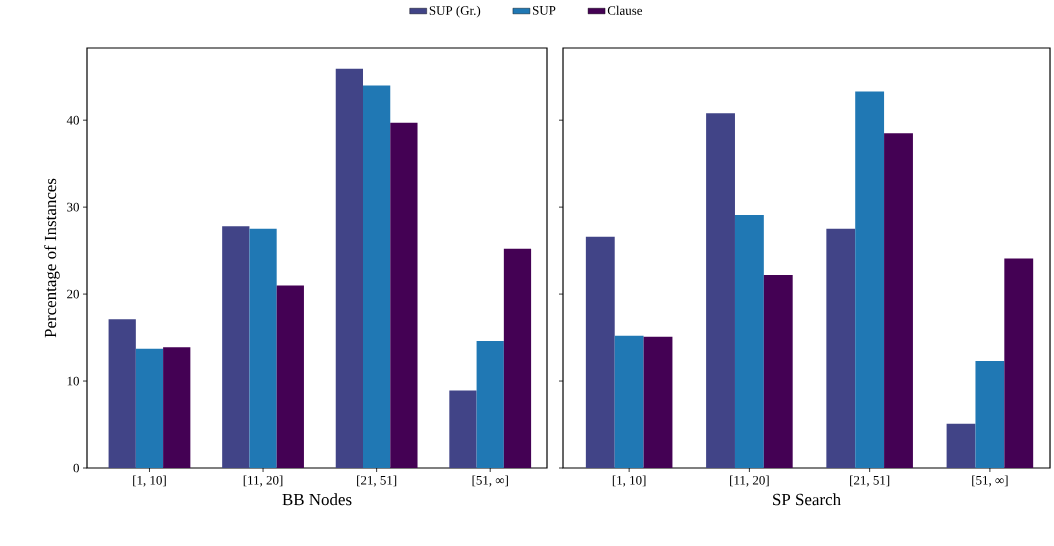 This screenshot has width=1054, height=546. Describe the element at coordinates (807, 499) in the screenshot. I see `x-axis-title: SP Search` at that location.